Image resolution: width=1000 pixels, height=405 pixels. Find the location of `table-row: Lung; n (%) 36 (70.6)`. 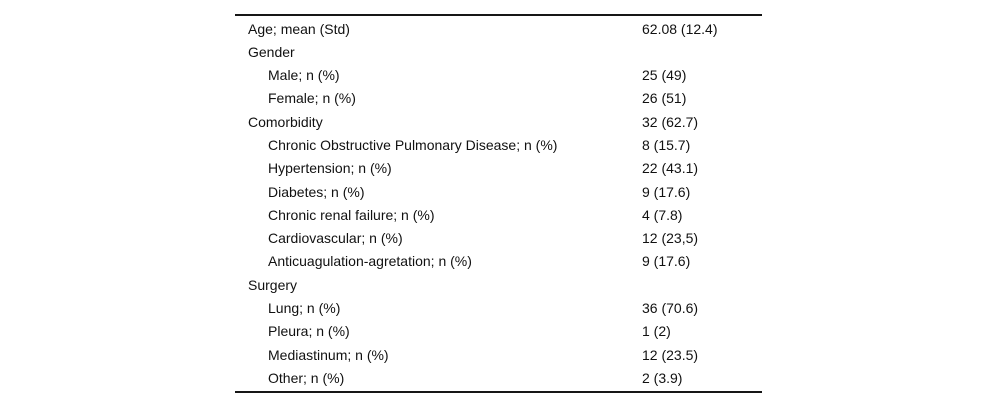

table-row: Lung; n (%) 36 (70.6) is located at coordinates (498, 308).